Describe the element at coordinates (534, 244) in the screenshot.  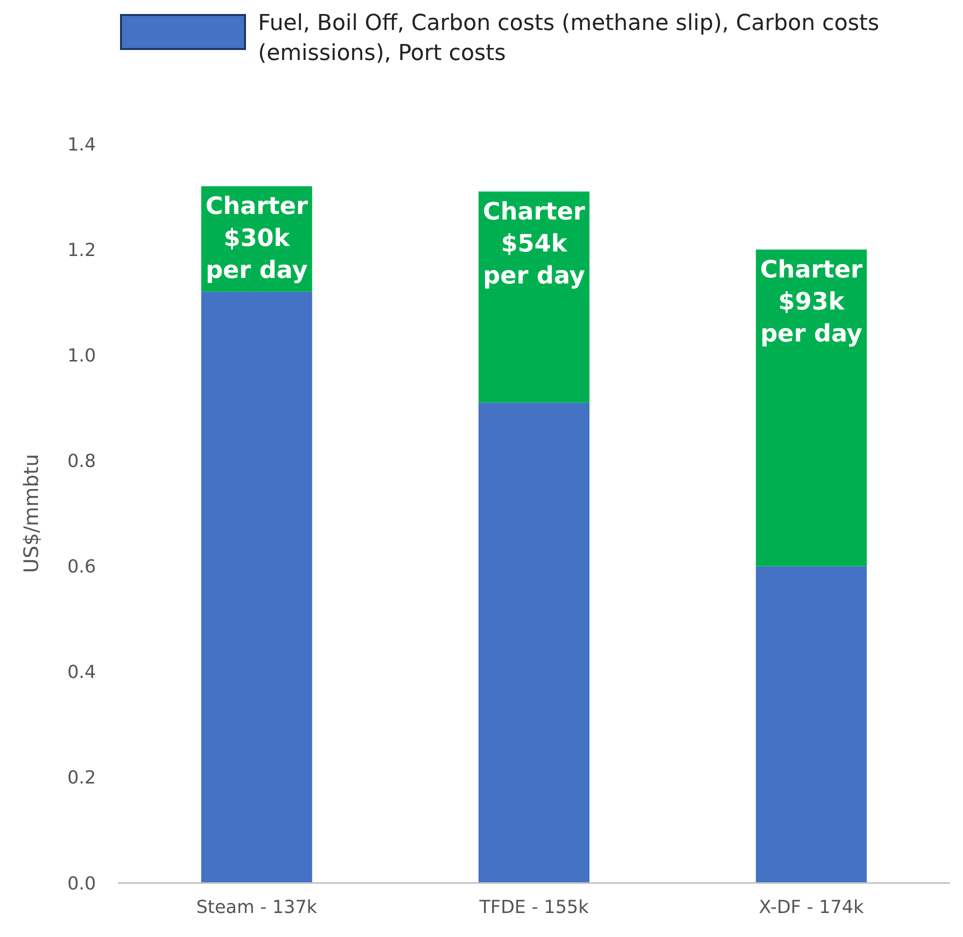
I see `data-label: Charter $54k per day` at that location.